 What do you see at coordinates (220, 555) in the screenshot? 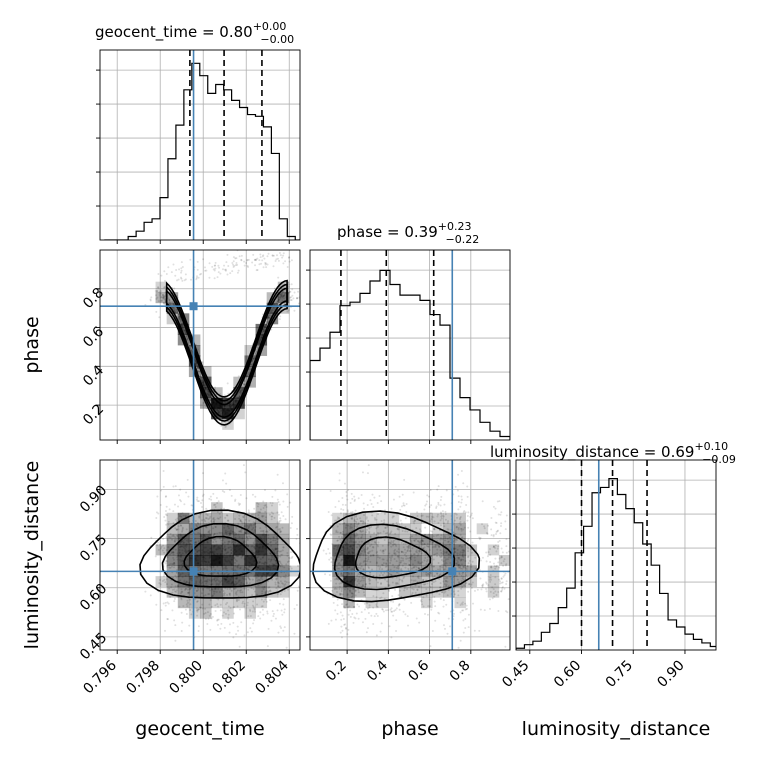
I see `contour-line` at bounding box center [220, 555].